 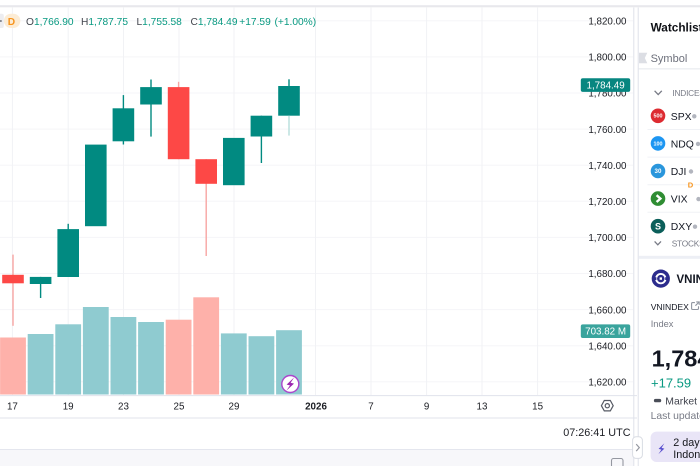 What do you see at coordinates (12, 406) in the screenshot?
I see `svg-text: 17` at bounding box center [12, 406].